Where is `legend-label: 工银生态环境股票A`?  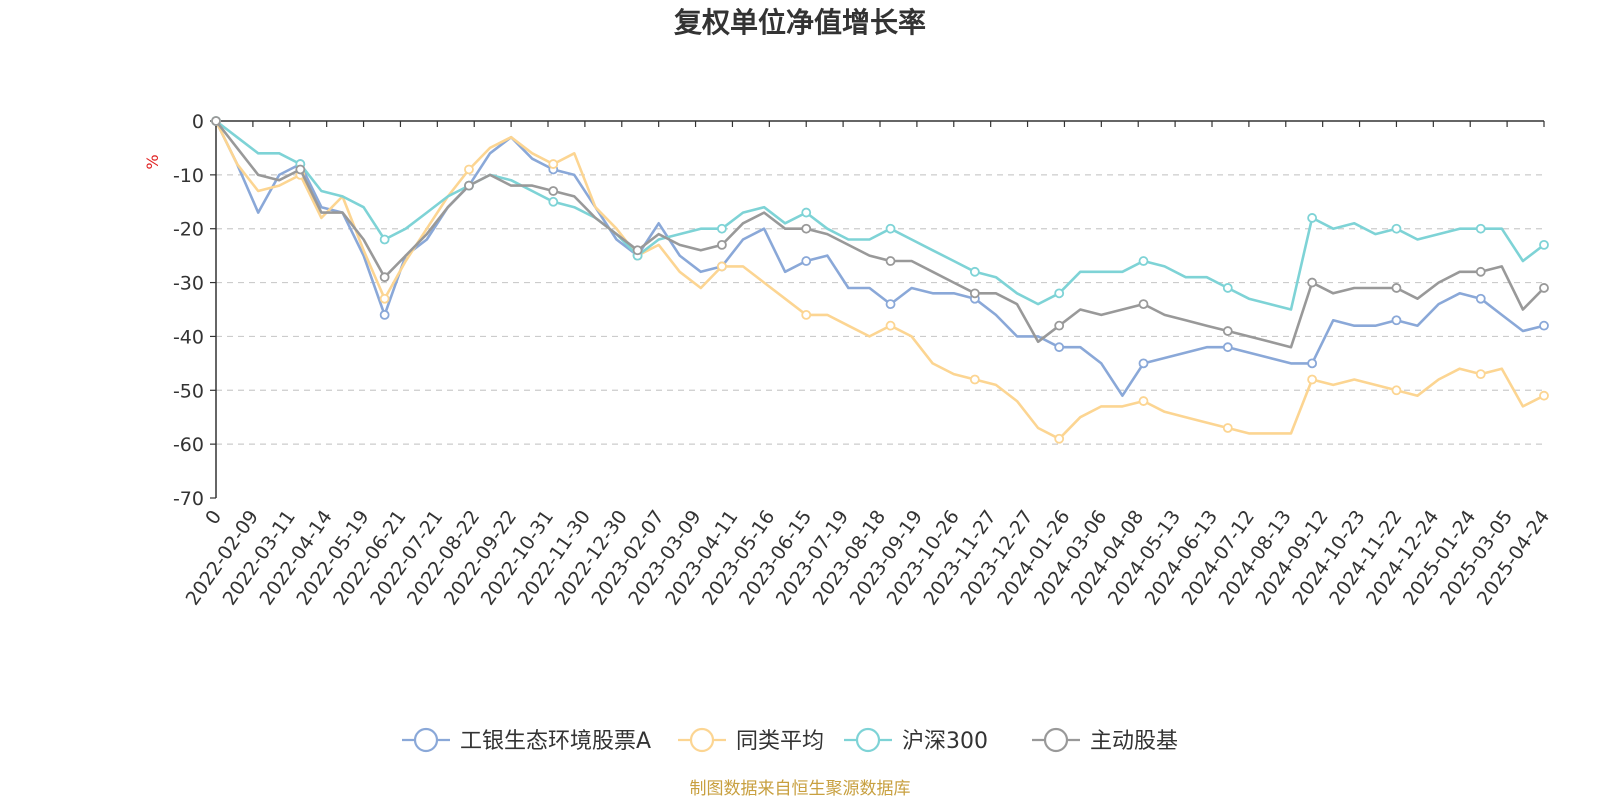 legend-label: 工银生态环境股票A is located at coordinates (555, 741).